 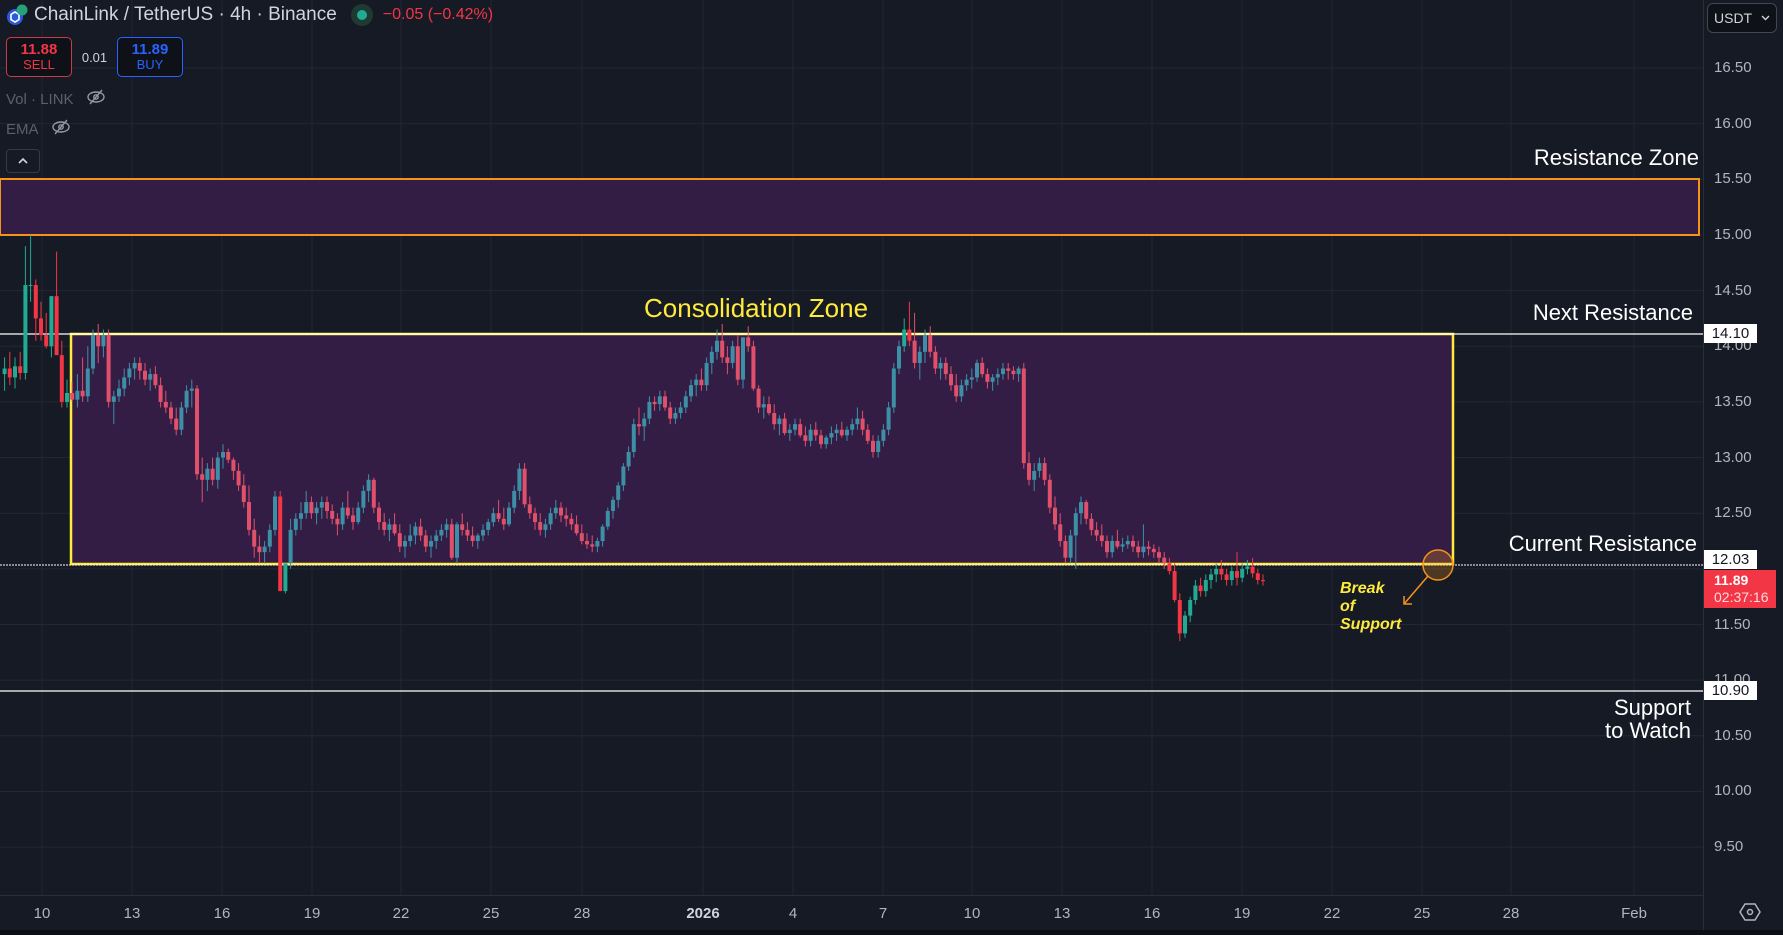 What do you see at coordinates (438, 14) in the screenshot?
I see `price-change: −0.05 (−0.42%)` at bounding box center [438, 14].